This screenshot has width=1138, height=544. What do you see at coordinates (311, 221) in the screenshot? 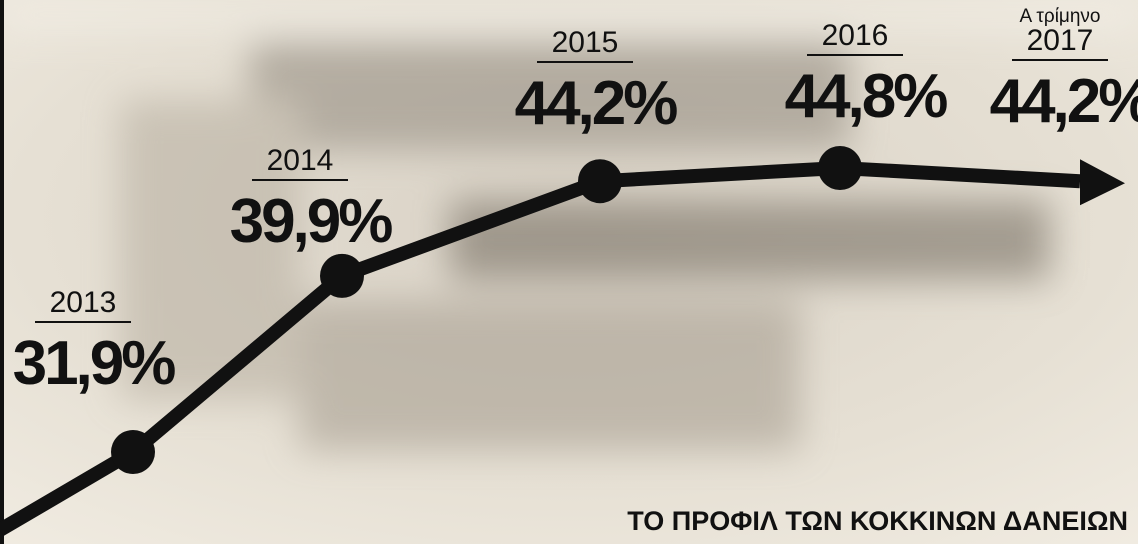
I see `value-label: 39,9%` at bounding box center [311, 221].